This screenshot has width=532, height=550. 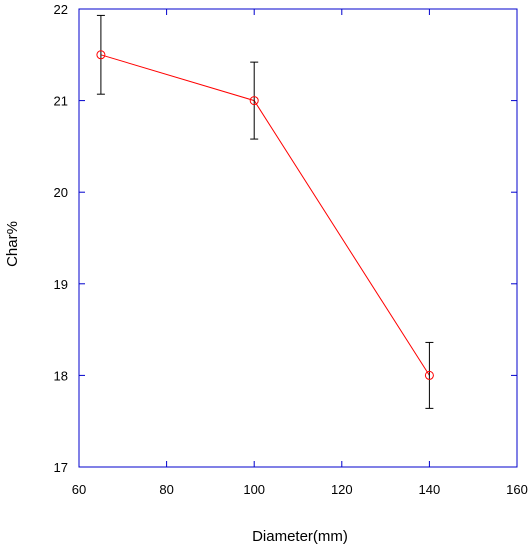 What do you see at coordinates (430, 489) in the screenshot?
I see `x-tick-label-4: 140` at bounding box center [430, 489].